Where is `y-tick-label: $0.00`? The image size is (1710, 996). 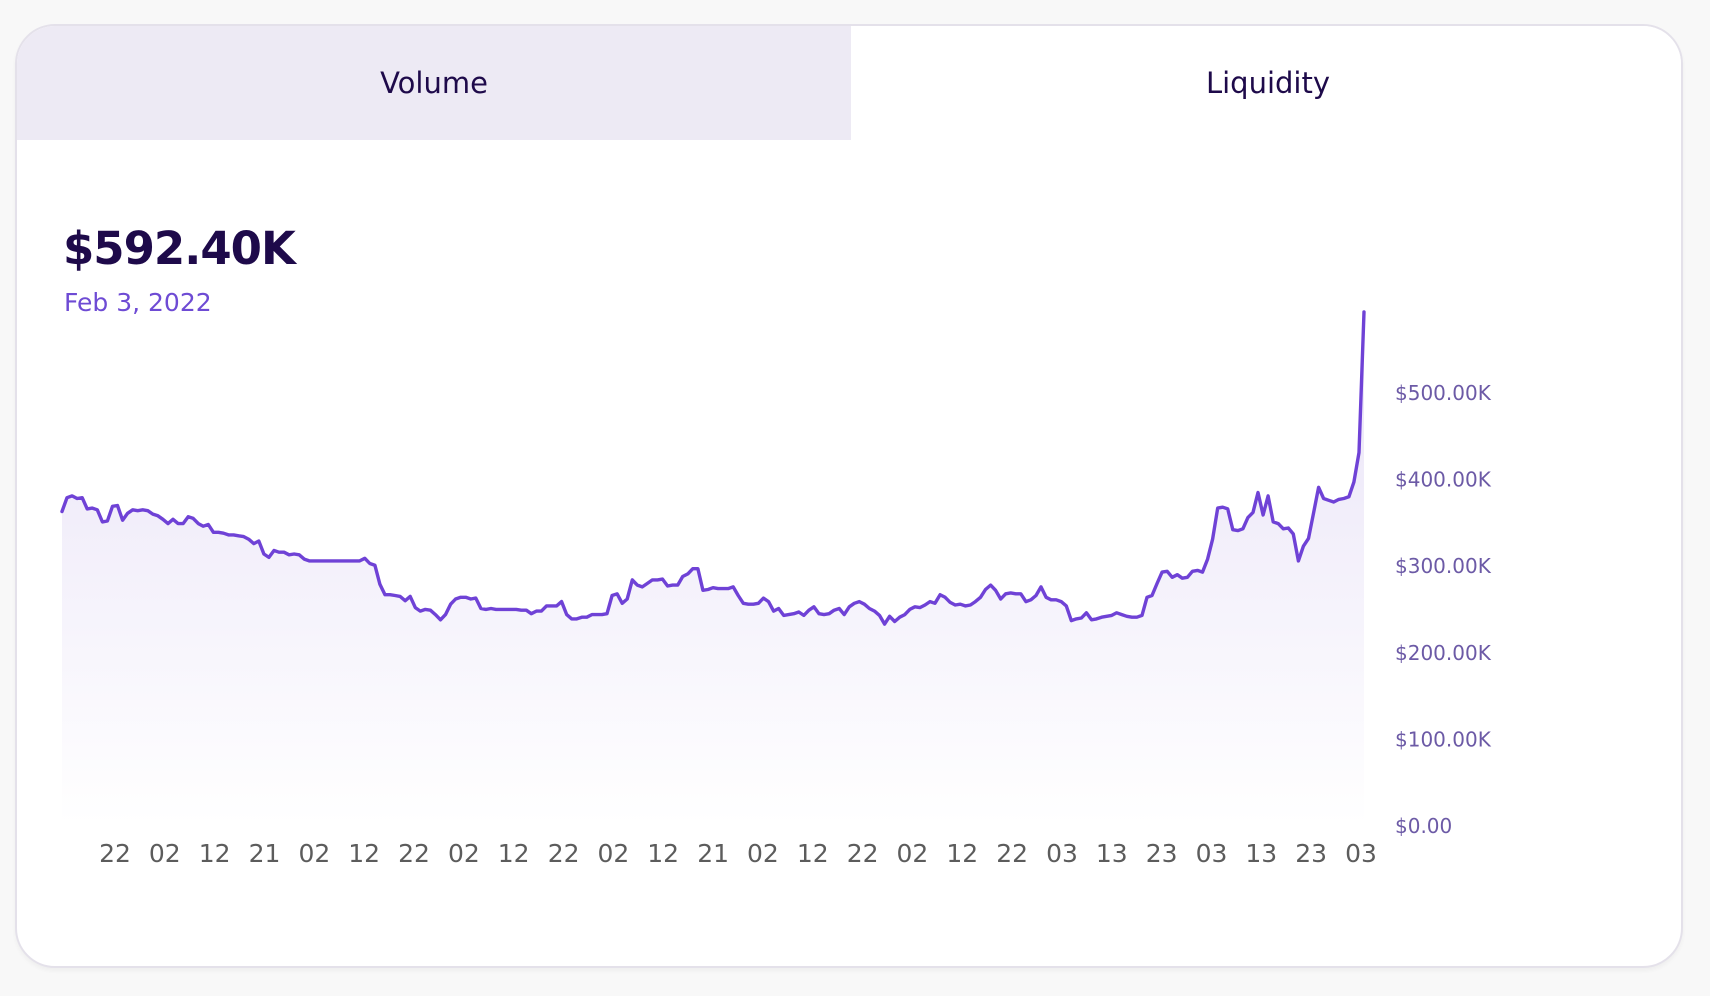
y-tick-label: $0.00 is located at coordinates (1423, 826).